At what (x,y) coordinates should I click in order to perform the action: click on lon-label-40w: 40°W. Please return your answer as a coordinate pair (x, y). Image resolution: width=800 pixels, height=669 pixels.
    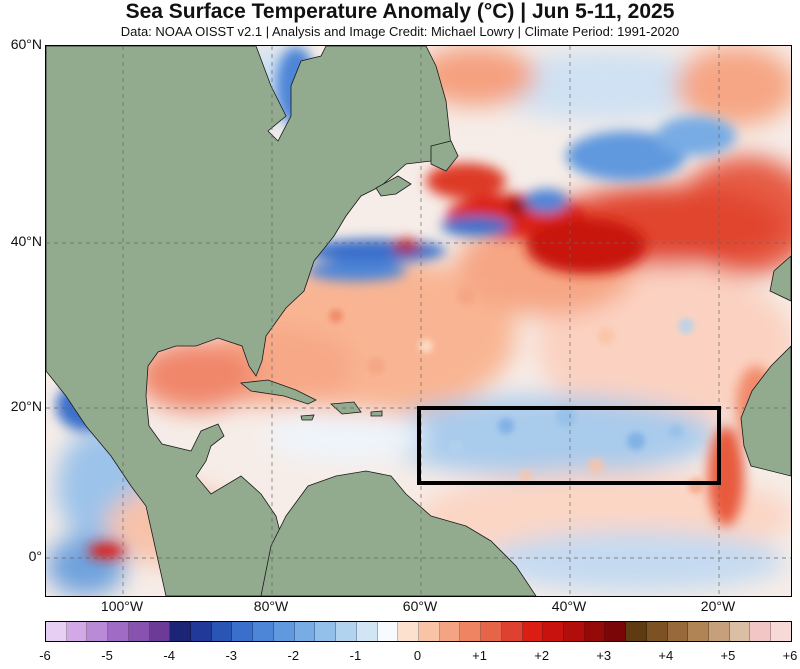
    Looking at the image, I should click on (569, 606).